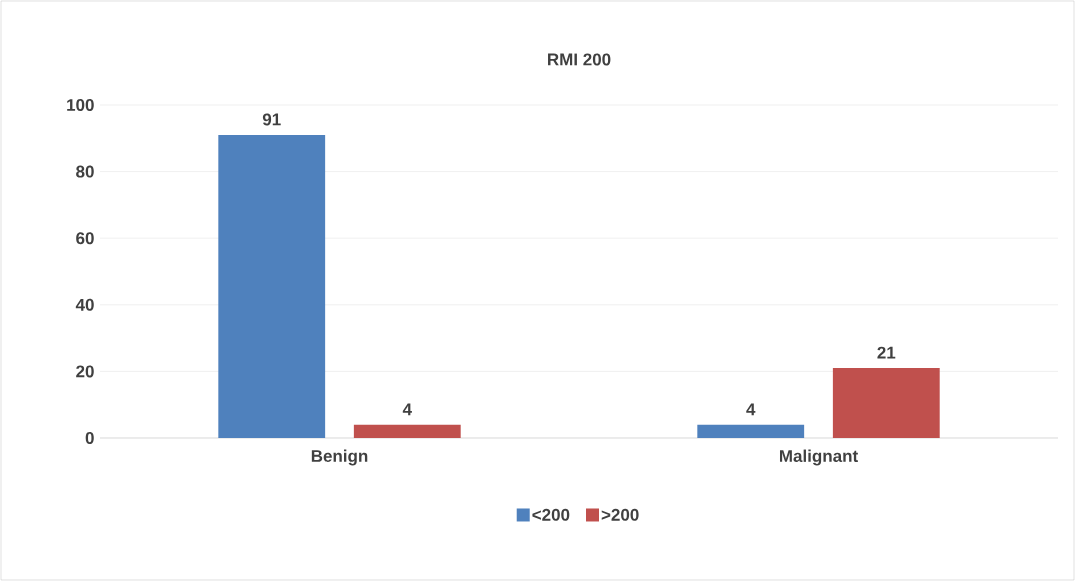  Describe the element at coordinates (85, 171) in the screenshot. I see `y-tick-label: 80` at that location.